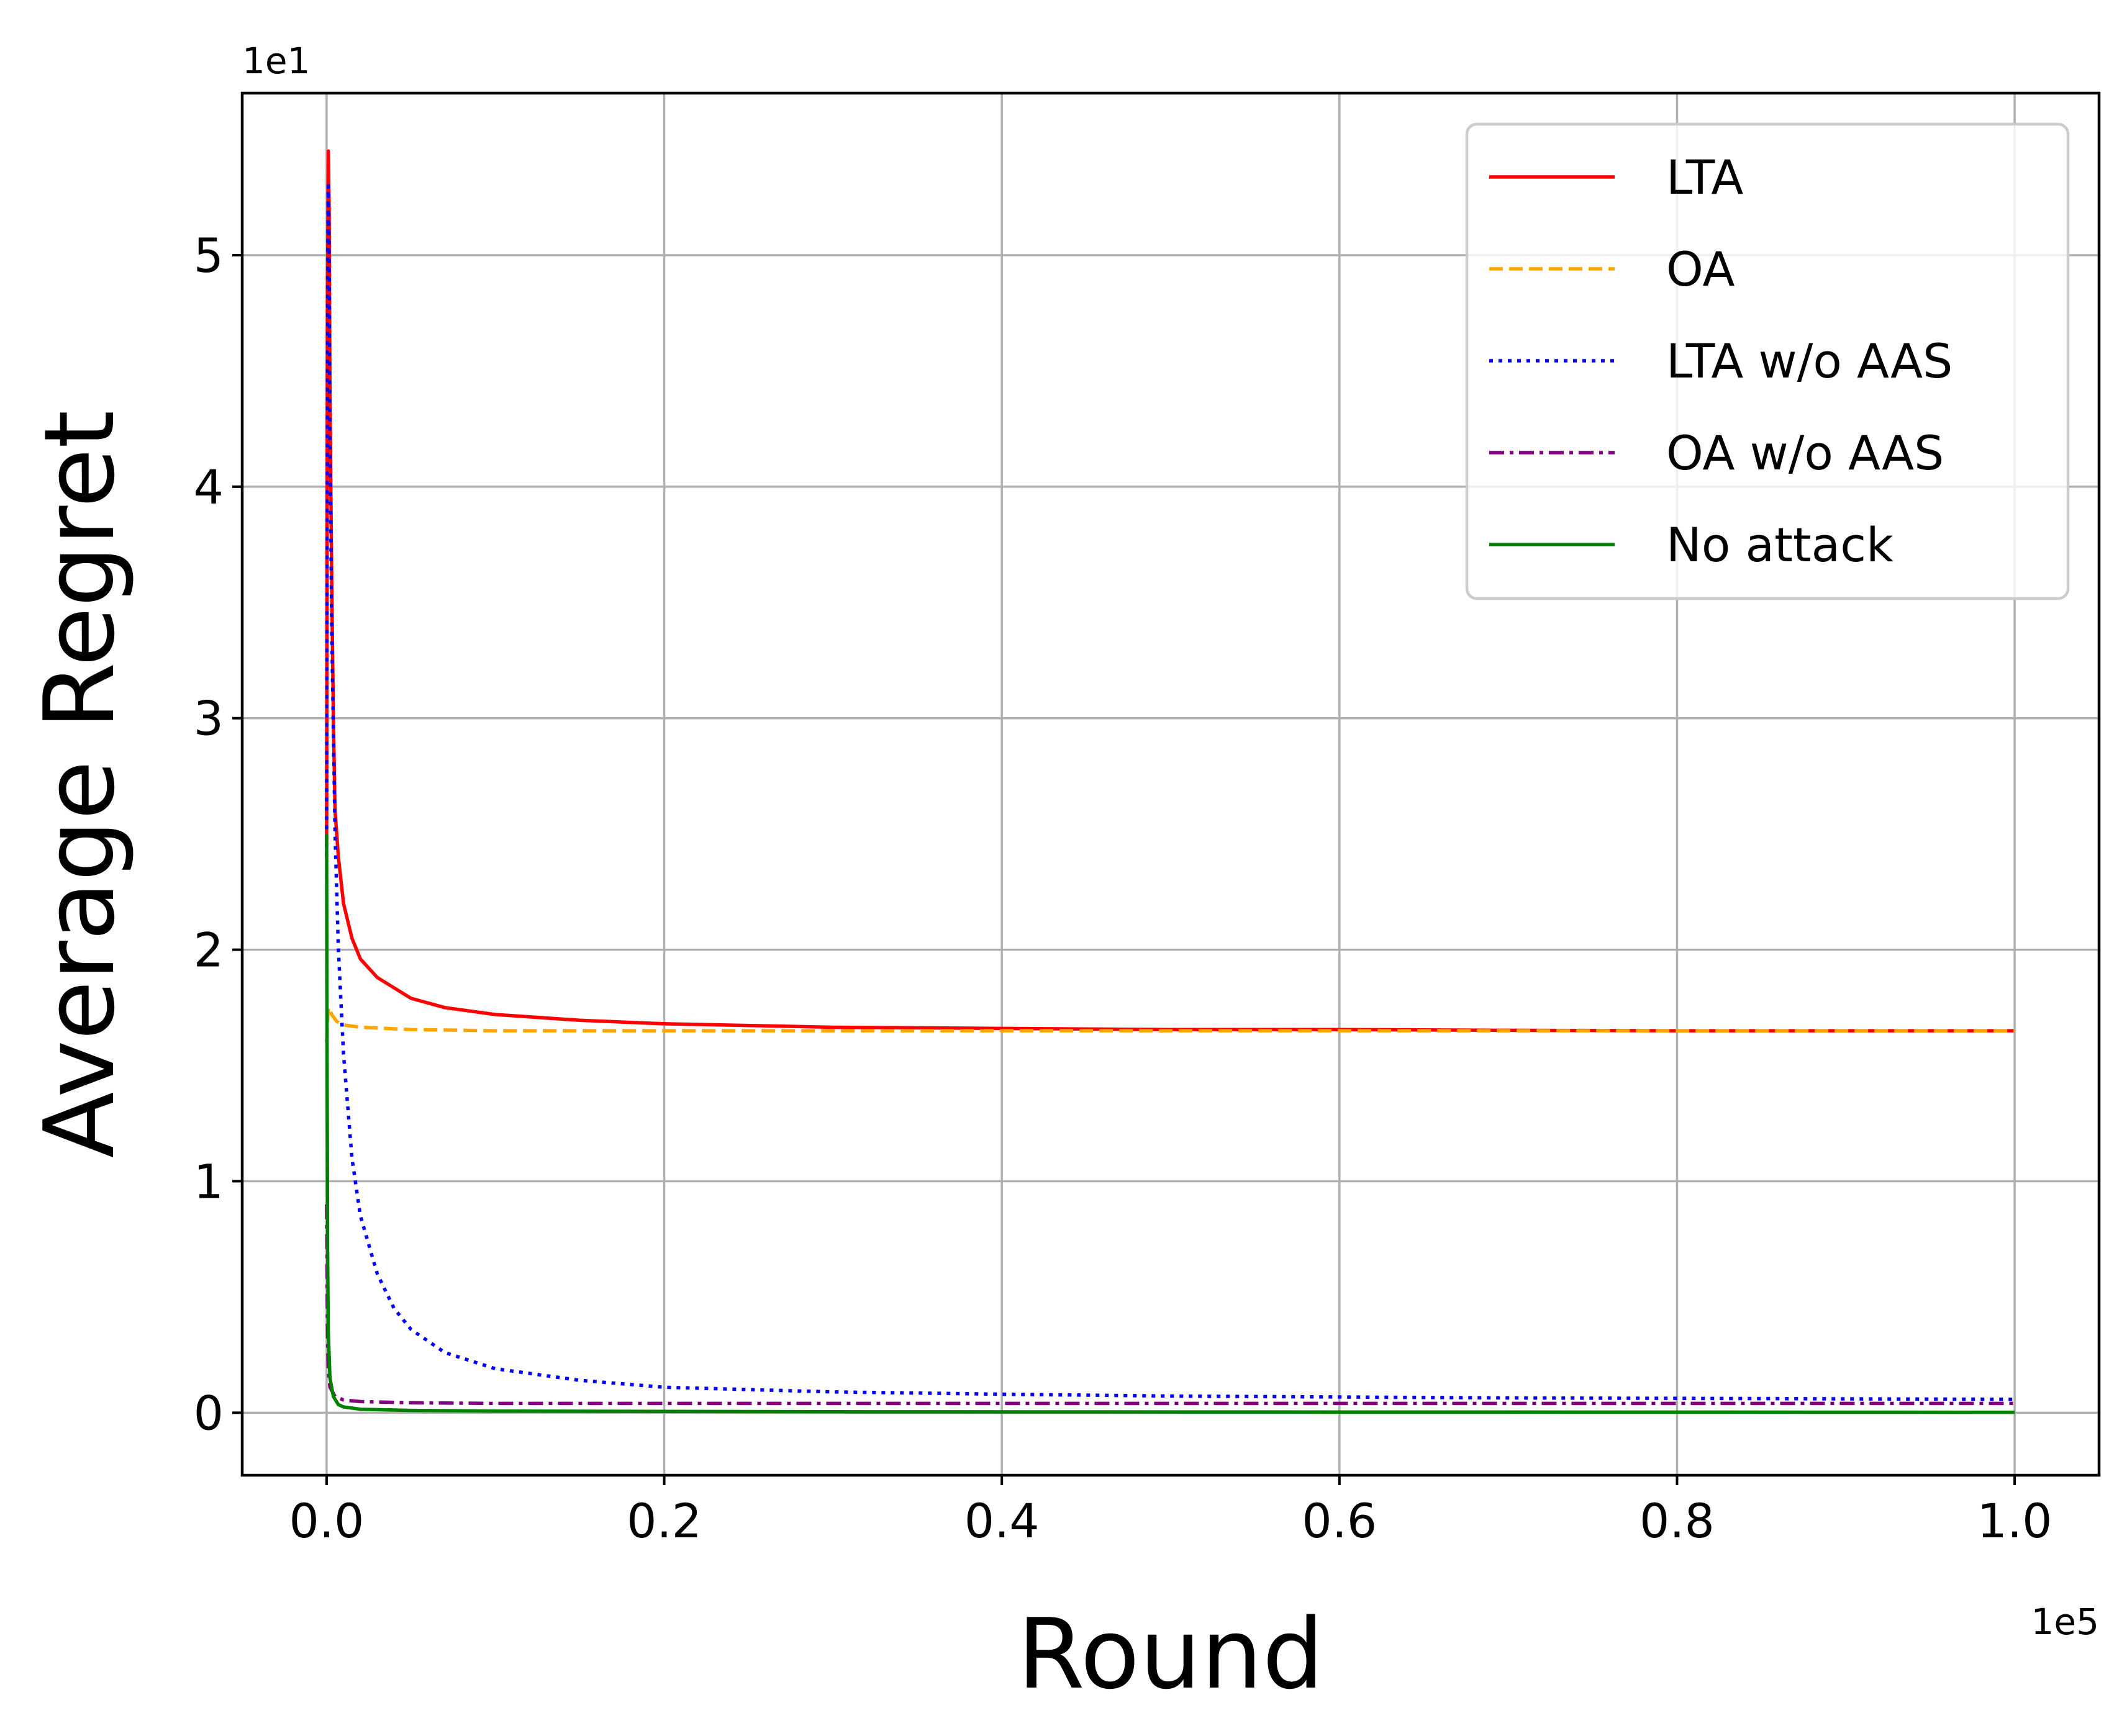 The width and height of the screenshot is (2127, 1736). Describe the element at coordinates (2065, 1622) in the screenshot. I see `x-offset-label: 1e5` at that location.